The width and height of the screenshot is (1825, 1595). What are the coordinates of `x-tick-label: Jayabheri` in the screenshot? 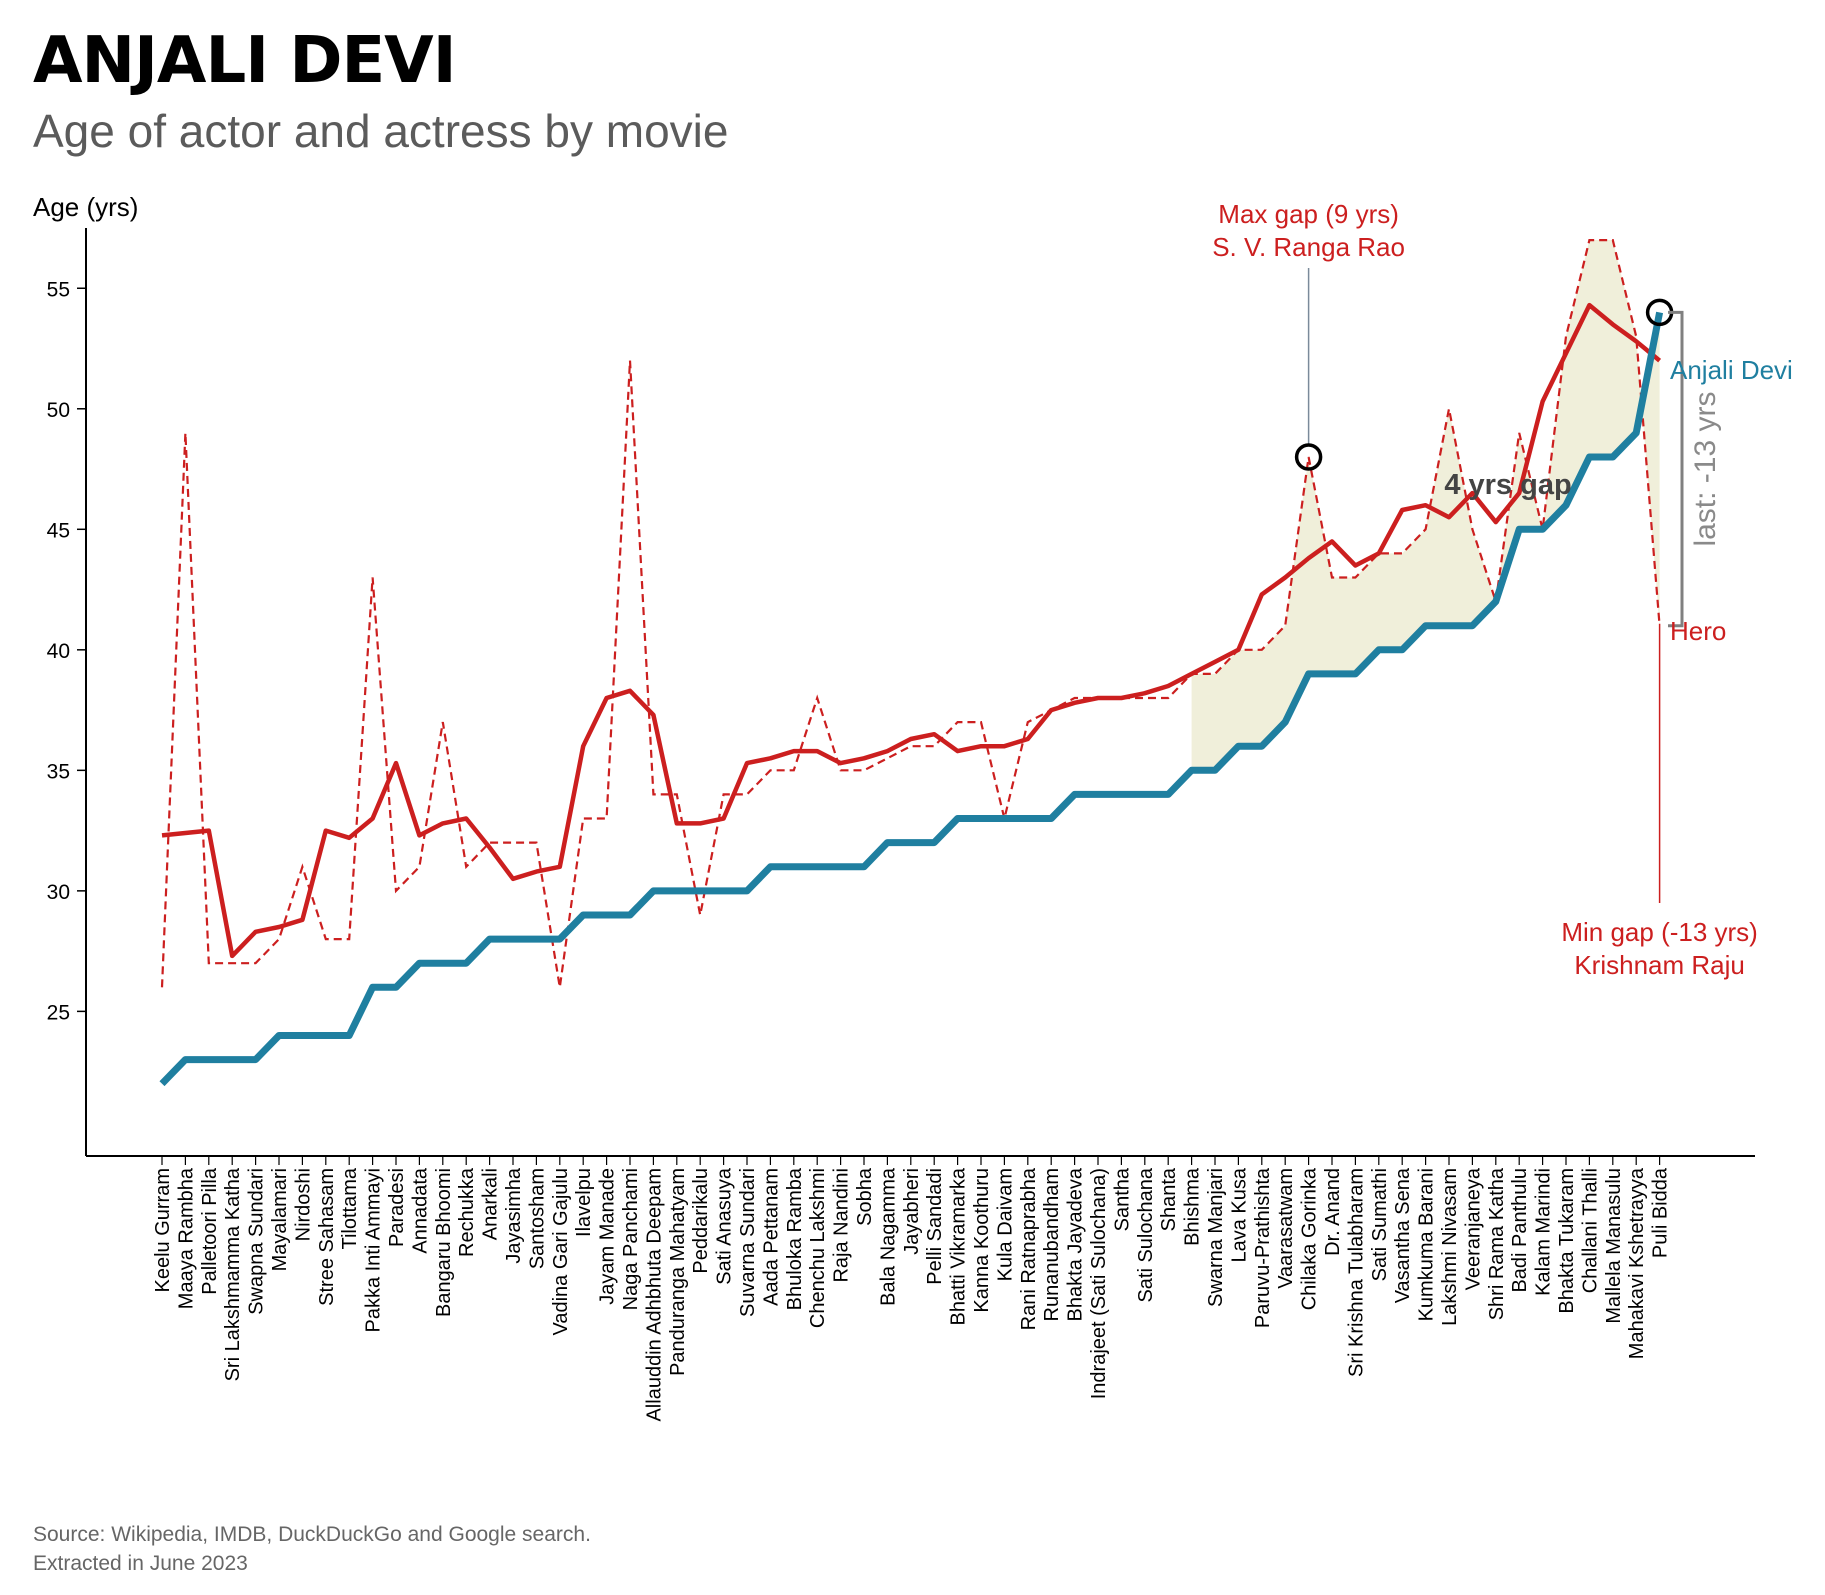 It's located at (912, 1211).